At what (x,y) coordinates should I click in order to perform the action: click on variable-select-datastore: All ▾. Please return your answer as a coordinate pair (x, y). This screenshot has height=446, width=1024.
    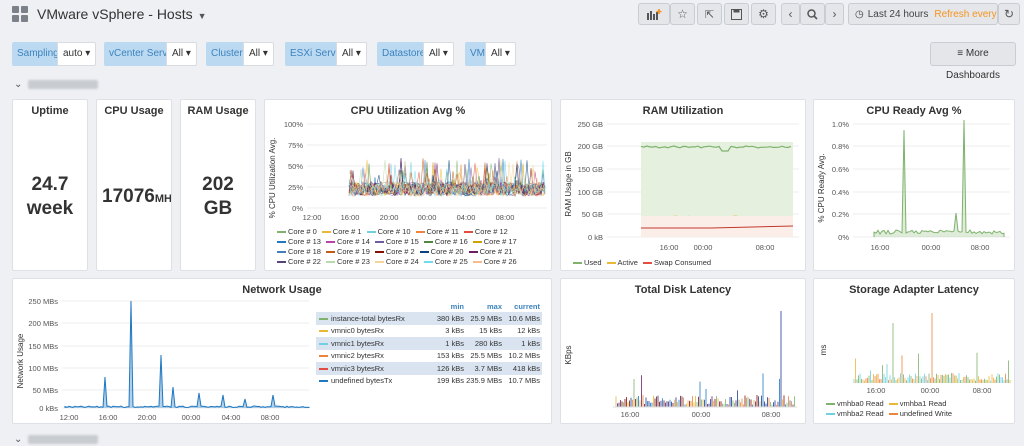
    Looking at the image, I should click on (438, 54).